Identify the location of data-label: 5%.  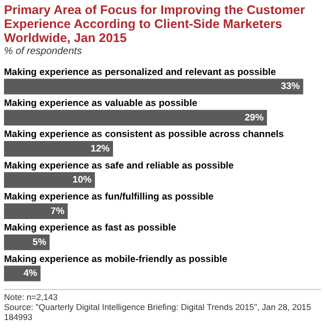
(39, 242).